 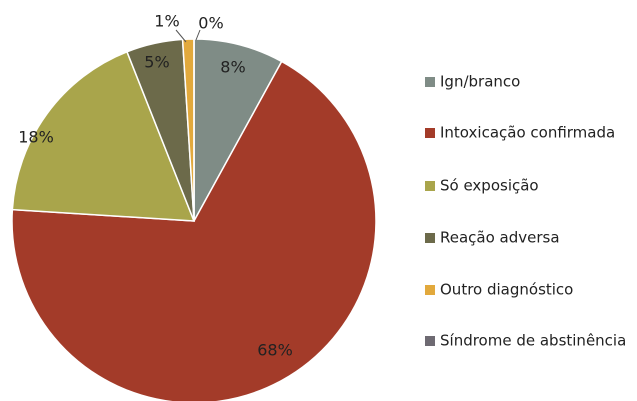 I want to click on data-label: 1%, so click(x=166, y=21).